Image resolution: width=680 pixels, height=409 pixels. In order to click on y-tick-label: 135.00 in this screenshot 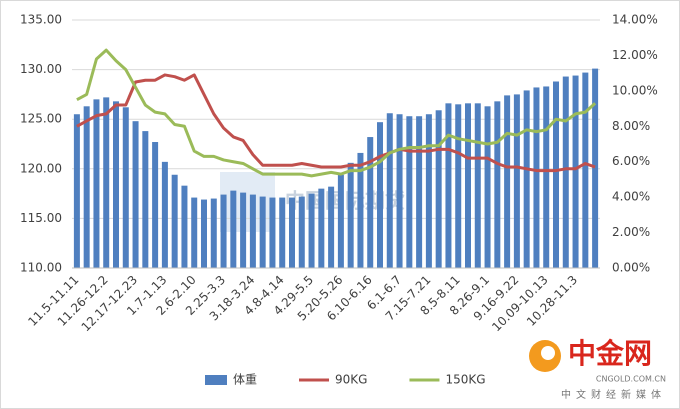, I will do `click(41, 20)`.